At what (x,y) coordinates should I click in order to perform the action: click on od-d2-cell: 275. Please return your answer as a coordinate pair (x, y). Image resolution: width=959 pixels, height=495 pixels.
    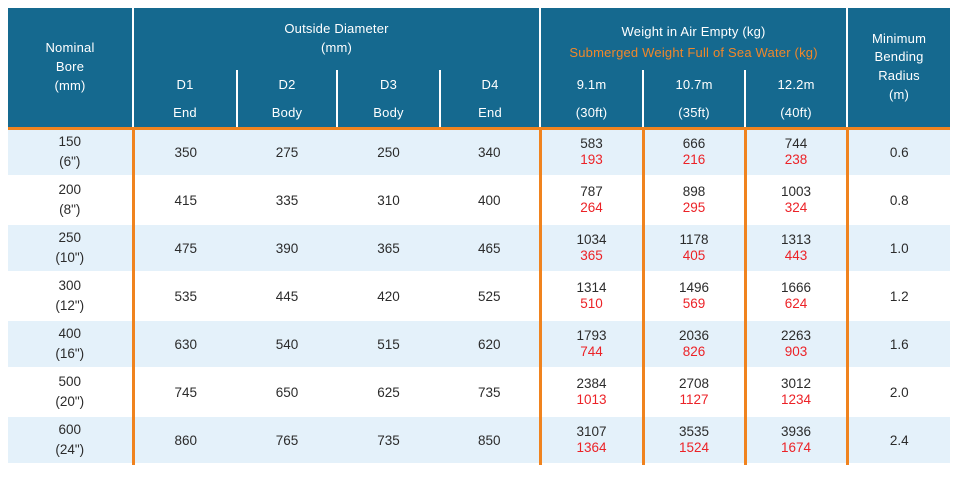
    Looking at the image, I should click on (287, 152).